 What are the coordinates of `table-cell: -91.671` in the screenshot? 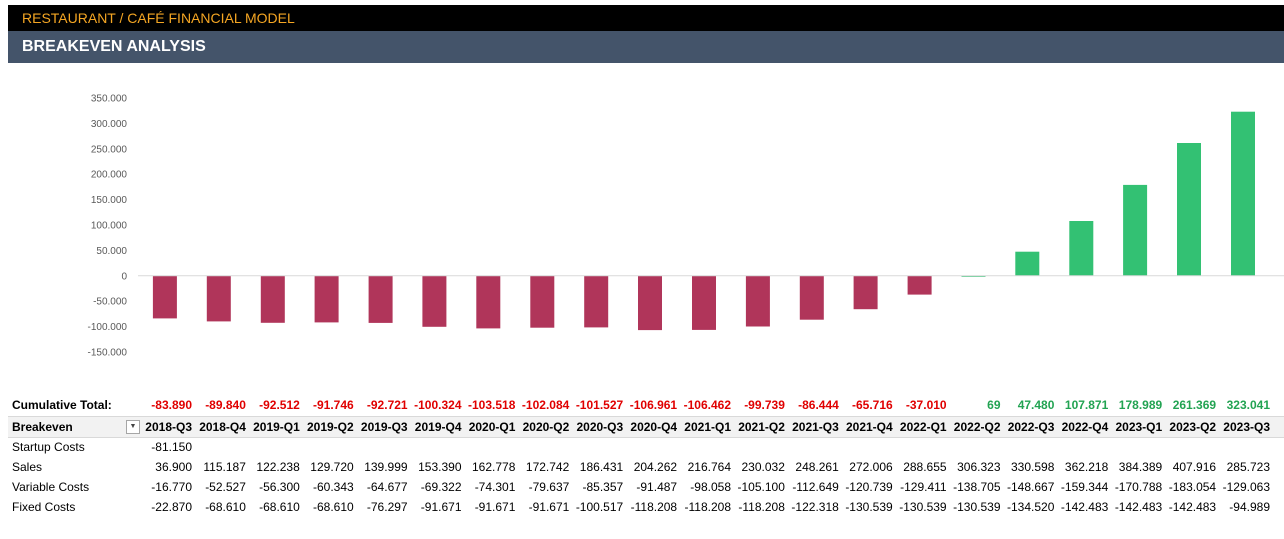 It's located at (549, 507).